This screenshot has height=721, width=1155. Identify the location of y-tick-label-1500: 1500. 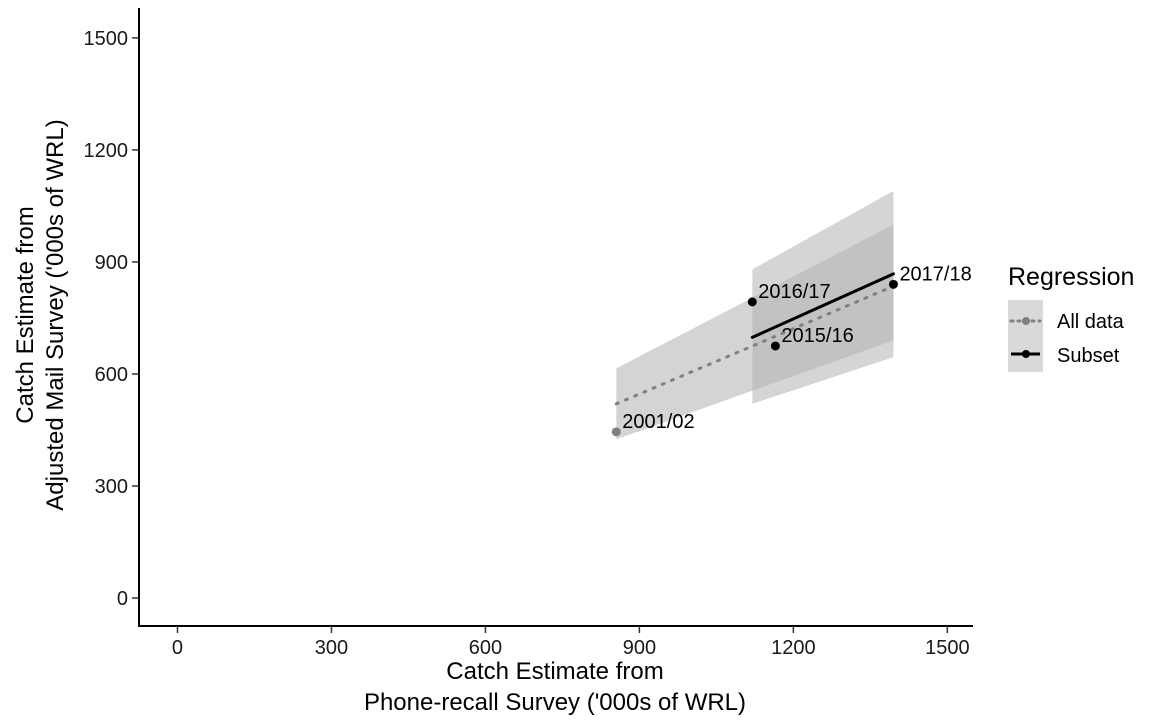
(106, 39).